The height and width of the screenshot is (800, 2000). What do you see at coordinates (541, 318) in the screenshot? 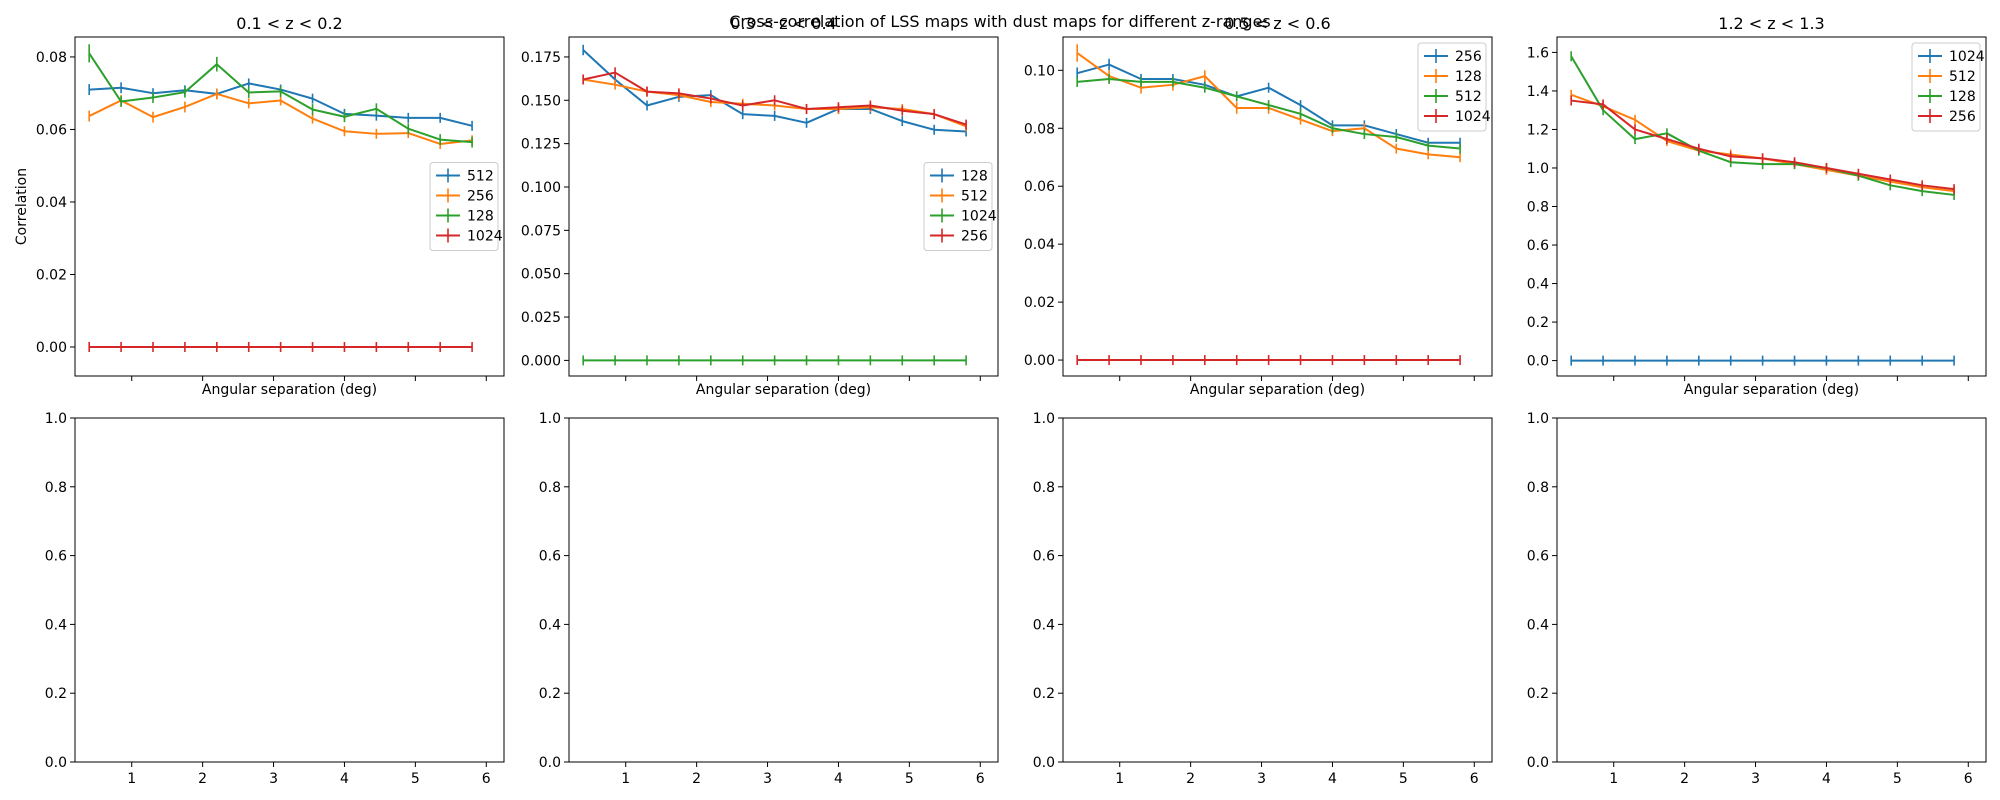
I see `chart-1-ytick-label: 0.025` at bounding box center [541, 318].